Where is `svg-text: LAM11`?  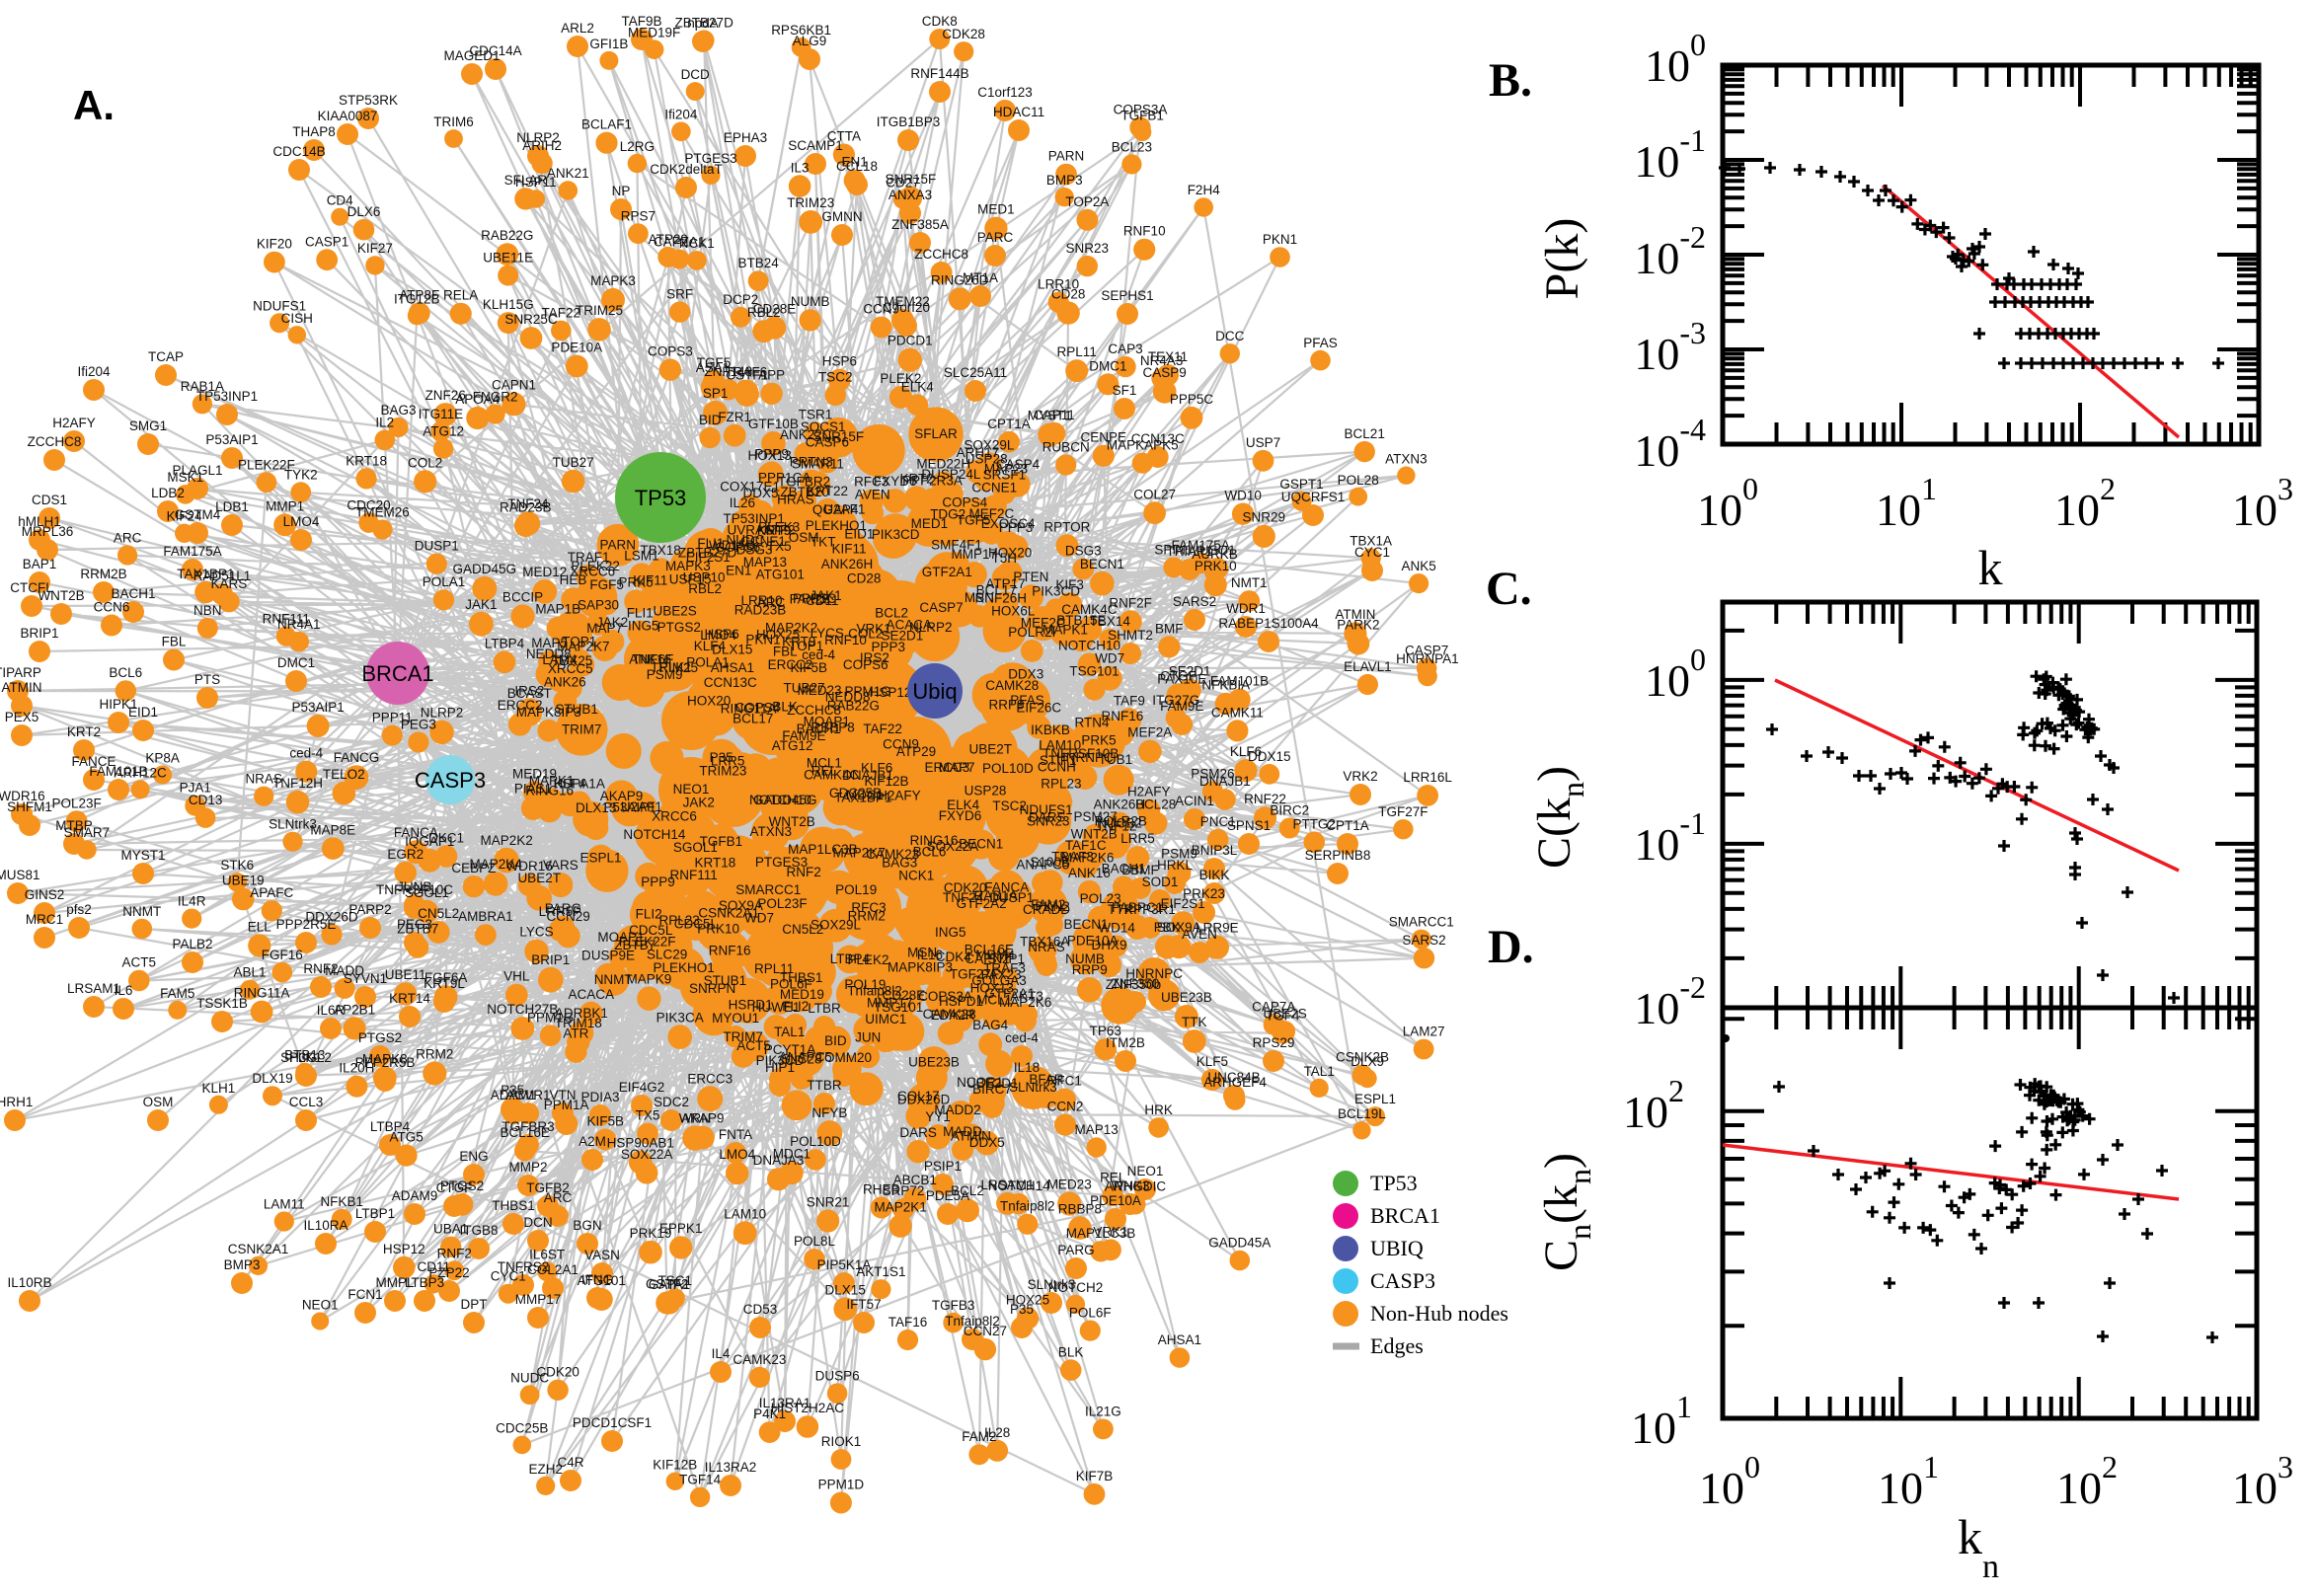 svg-text: LAM11 is located at coordinates (284, 1203).